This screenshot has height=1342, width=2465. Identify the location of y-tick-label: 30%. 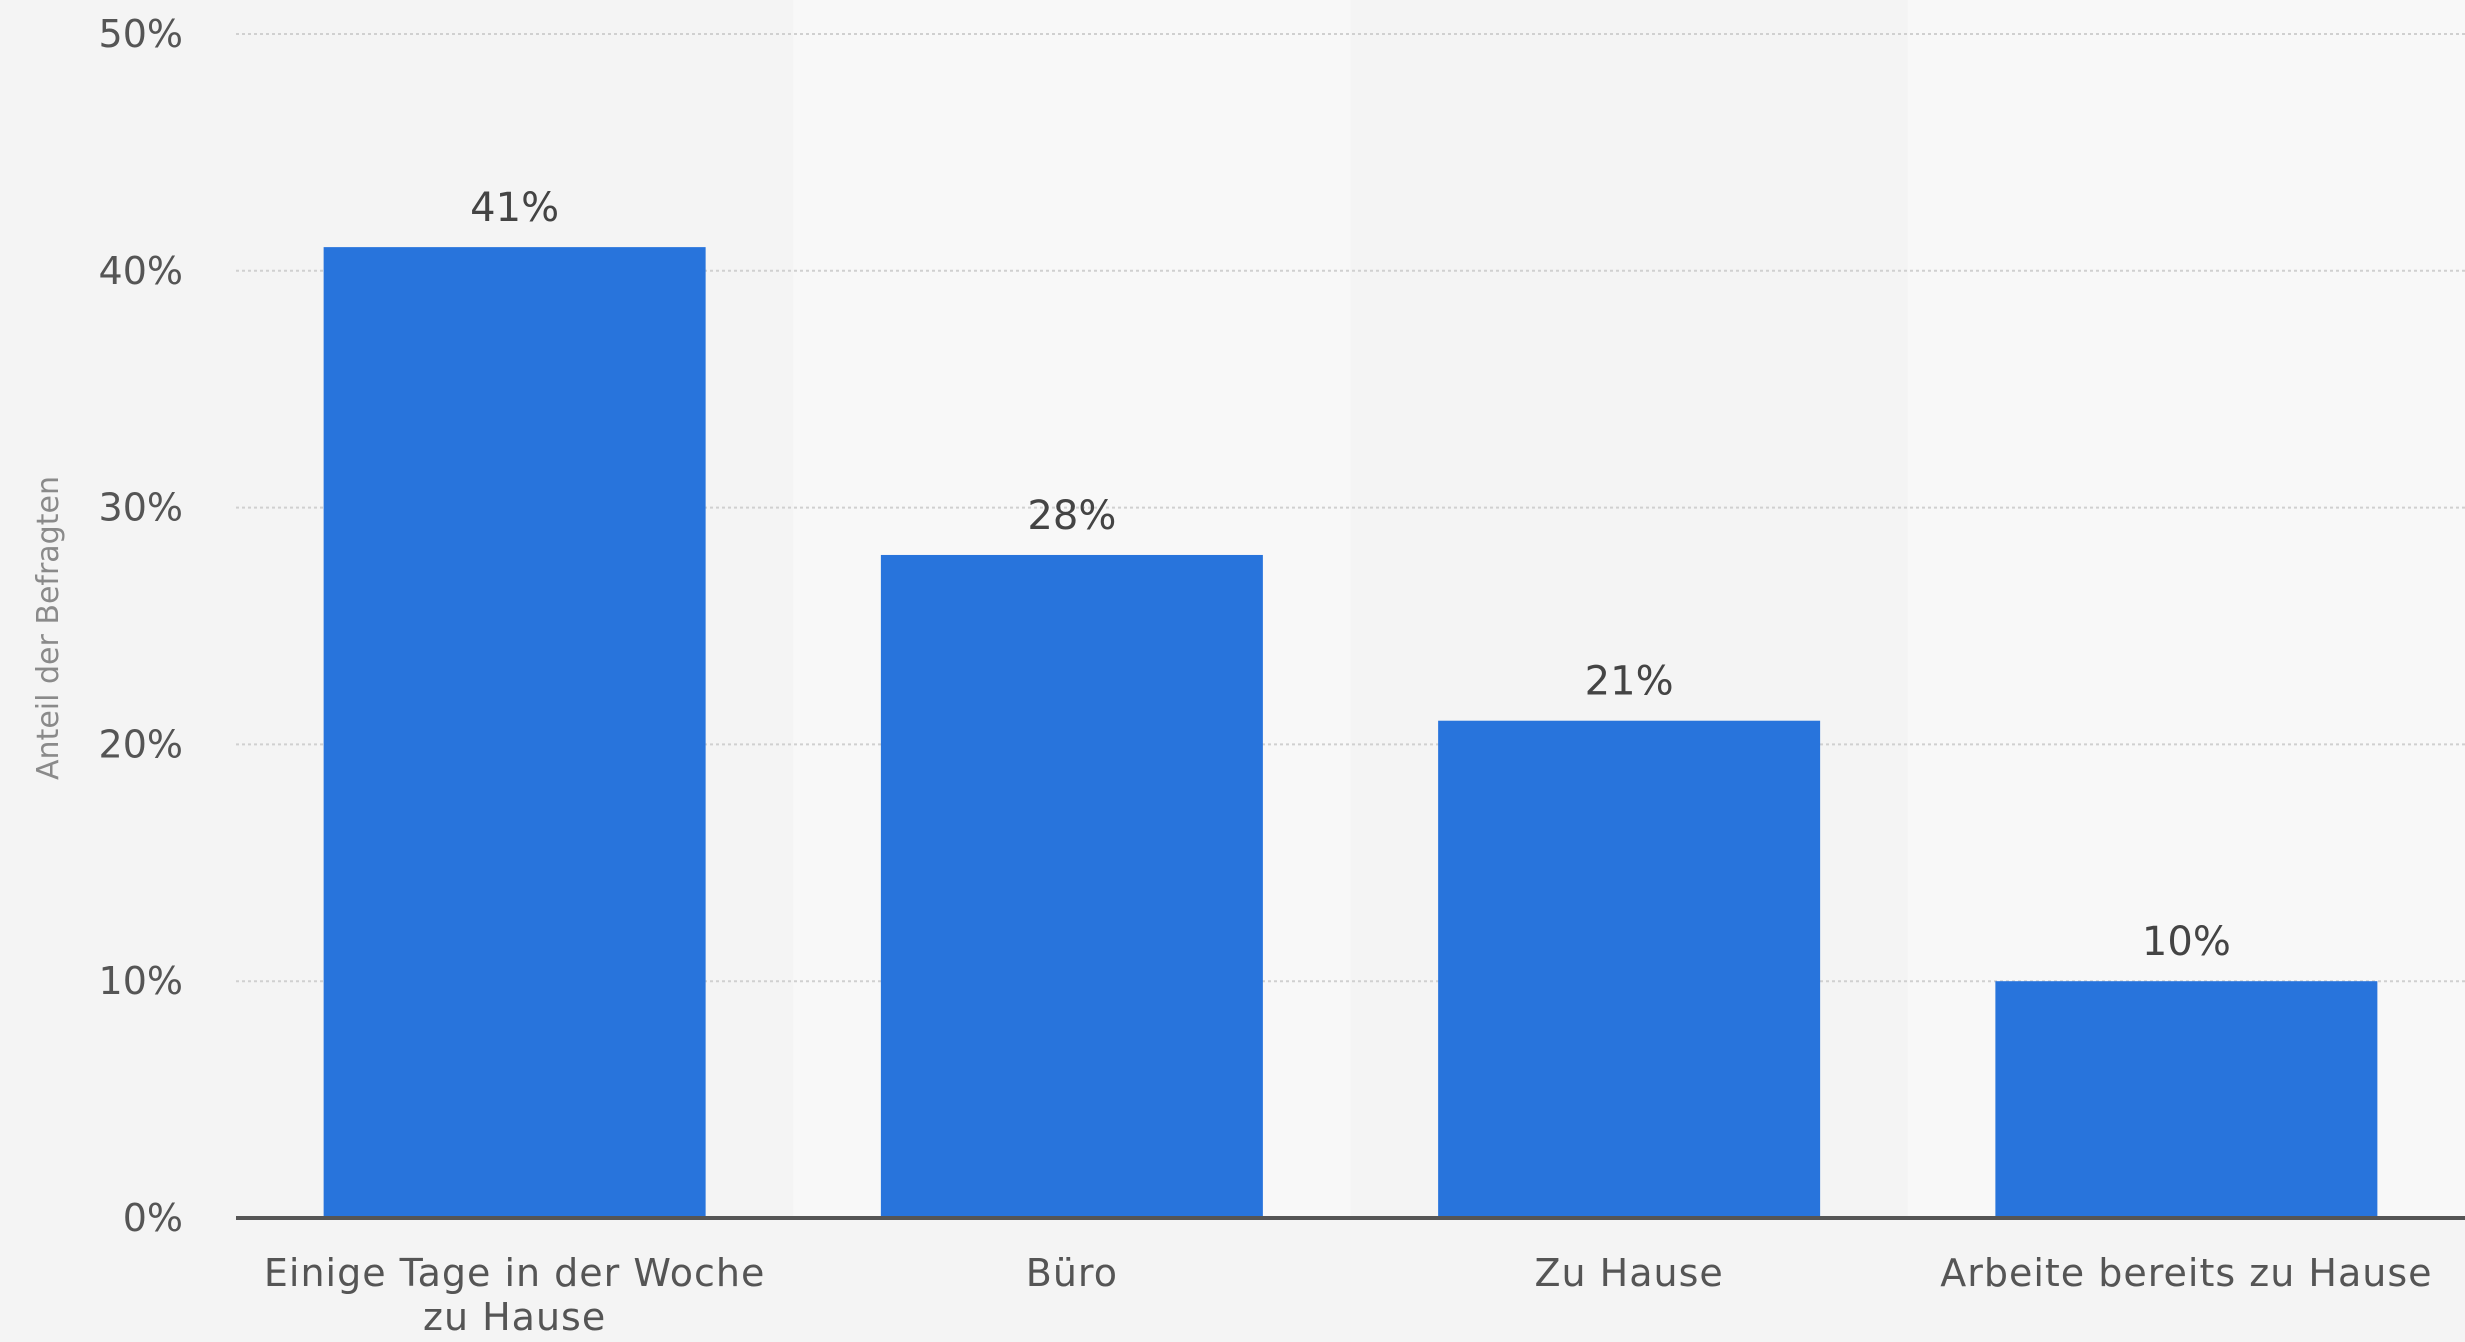
(141, 508).